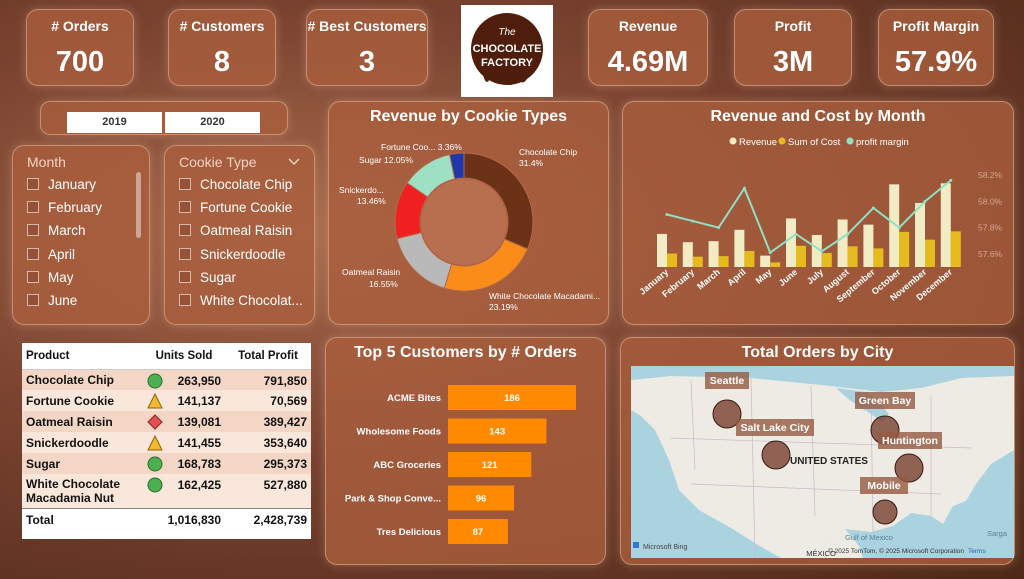 This screenshot has height=579, width=1024. I want to click on map-bubble-mobile, so click(885, 512).